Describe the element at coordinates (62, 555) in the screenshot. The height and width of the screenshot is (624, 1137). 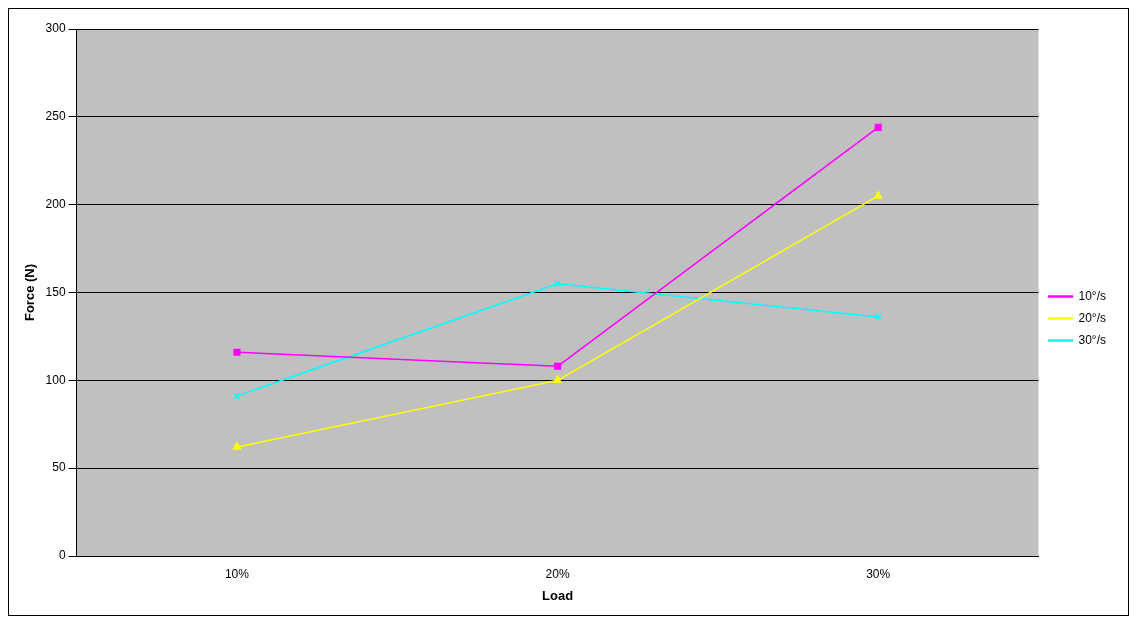
I see `y-tick-label: 0` at that location.